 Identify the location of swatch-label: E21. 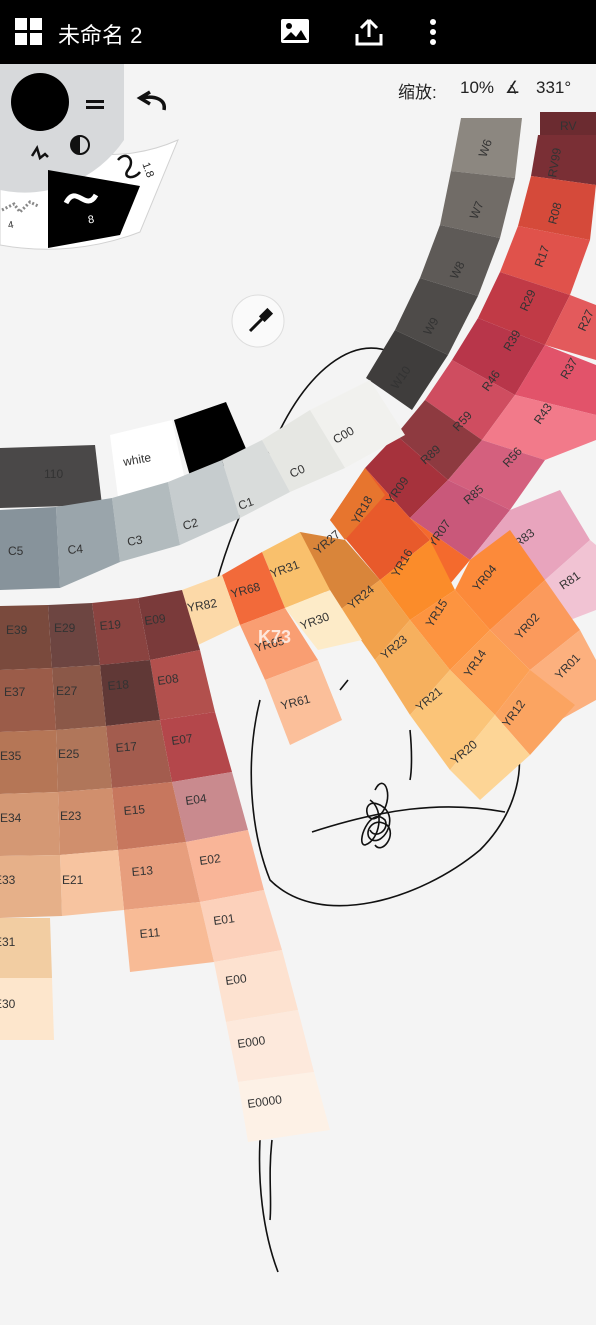
(73, 880).